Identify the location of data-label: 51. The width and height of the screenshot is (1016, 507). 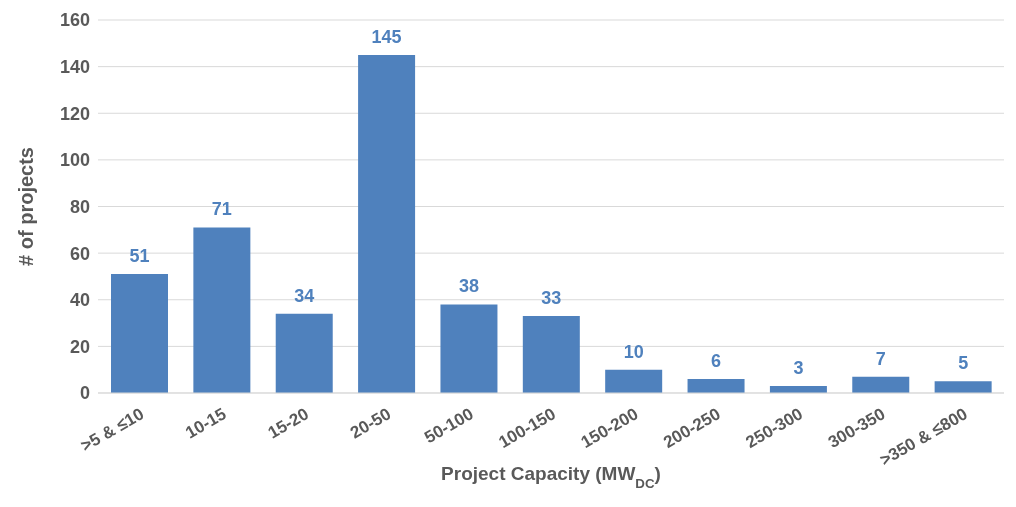
(139, 256).